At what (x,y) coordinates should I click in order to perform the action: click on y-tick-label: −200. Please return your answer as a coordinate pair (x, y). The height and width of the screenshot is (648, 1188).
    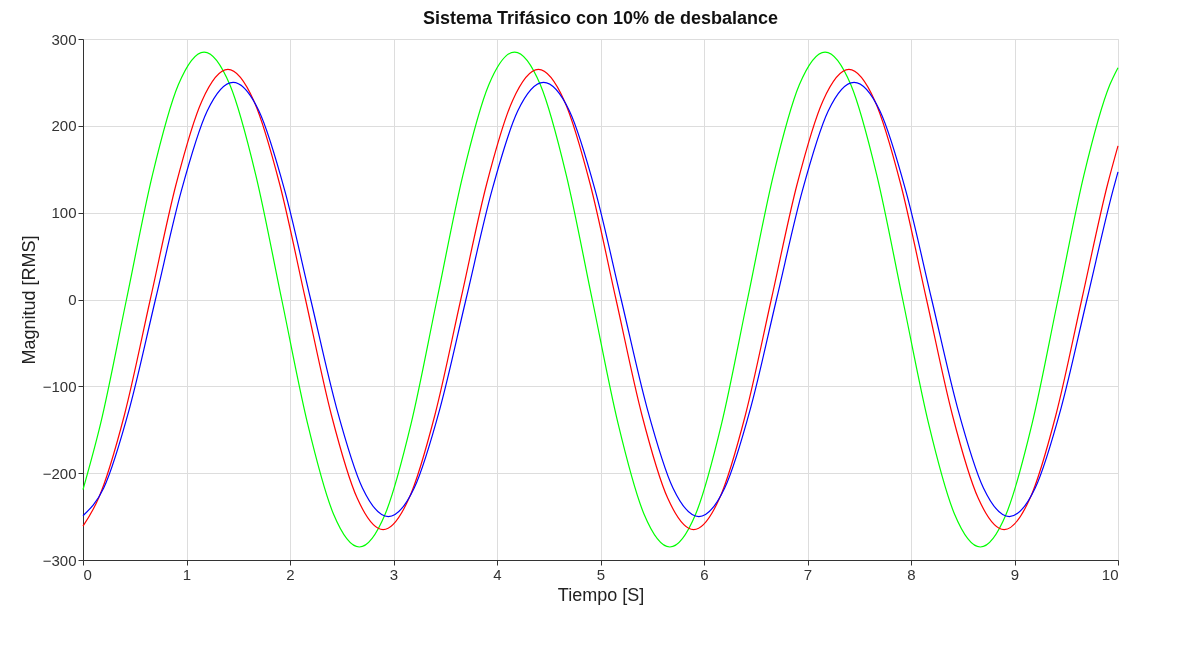
    Looking at the image, I should click on (59, 473).